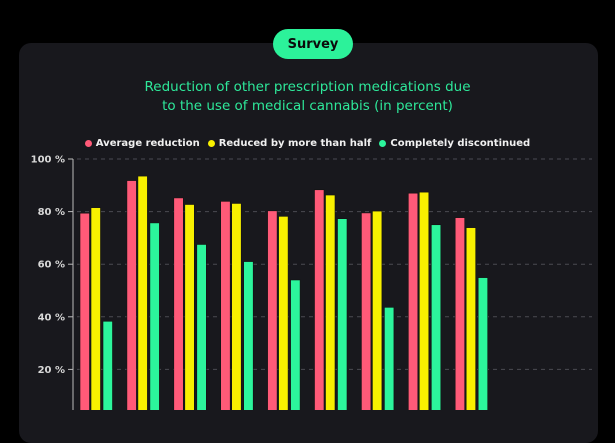 The width and height of the screenshot is (615, 443). I want to click on legend-item-completely-discontinued: Completely discontinued, so click(454, 143).